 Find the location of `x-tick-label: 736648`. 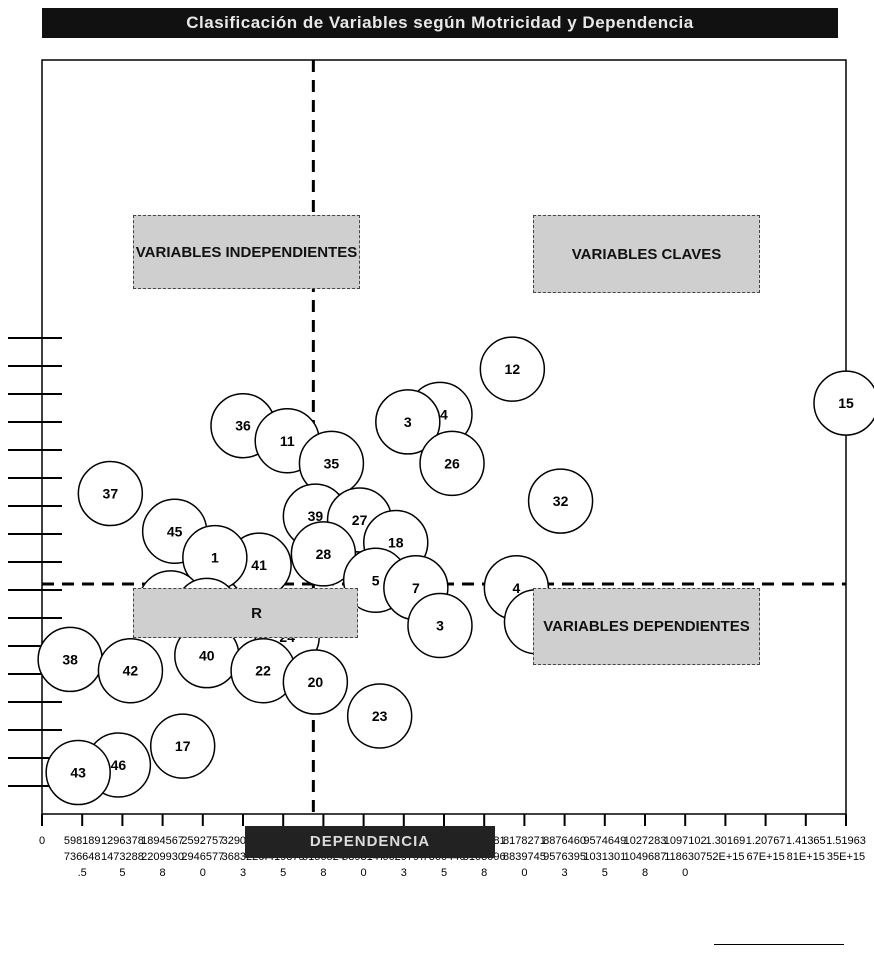

x-tick-label: 736648 is located at coordinates (82, 857).